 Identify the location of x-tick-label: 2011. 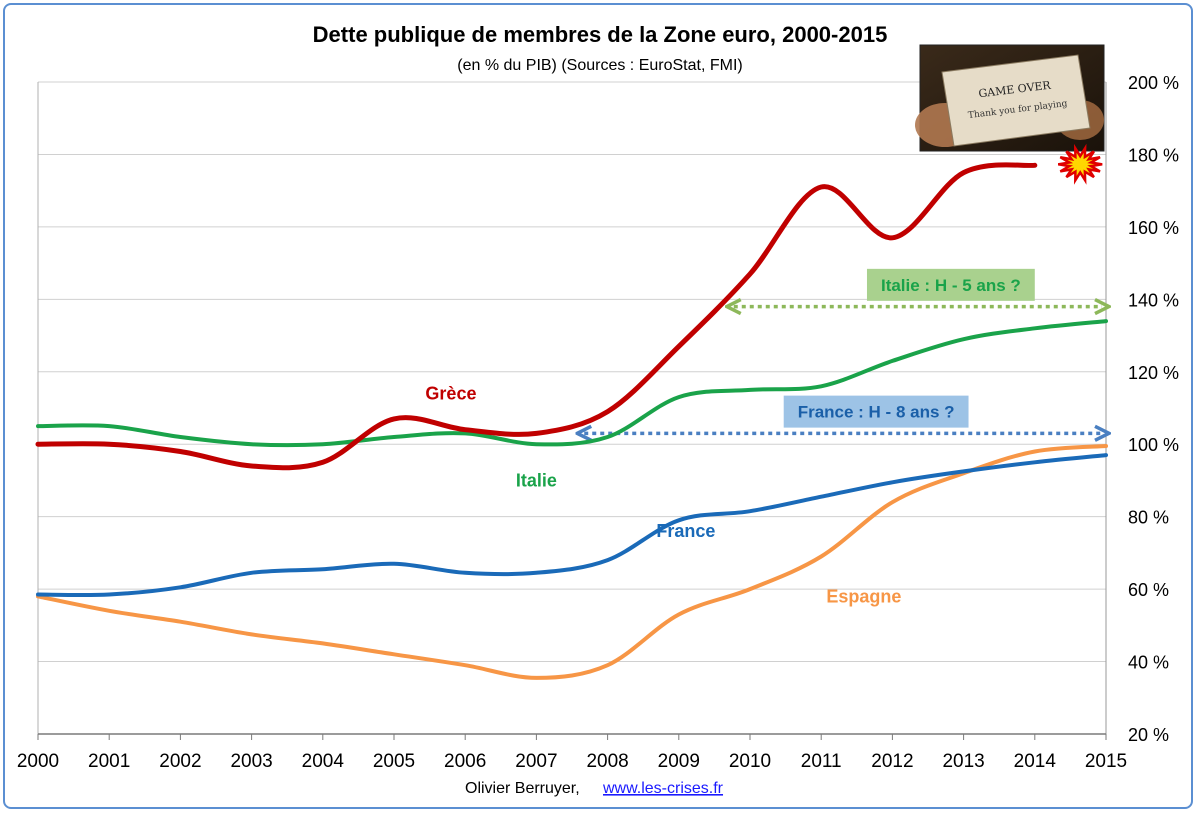
(821, 761).